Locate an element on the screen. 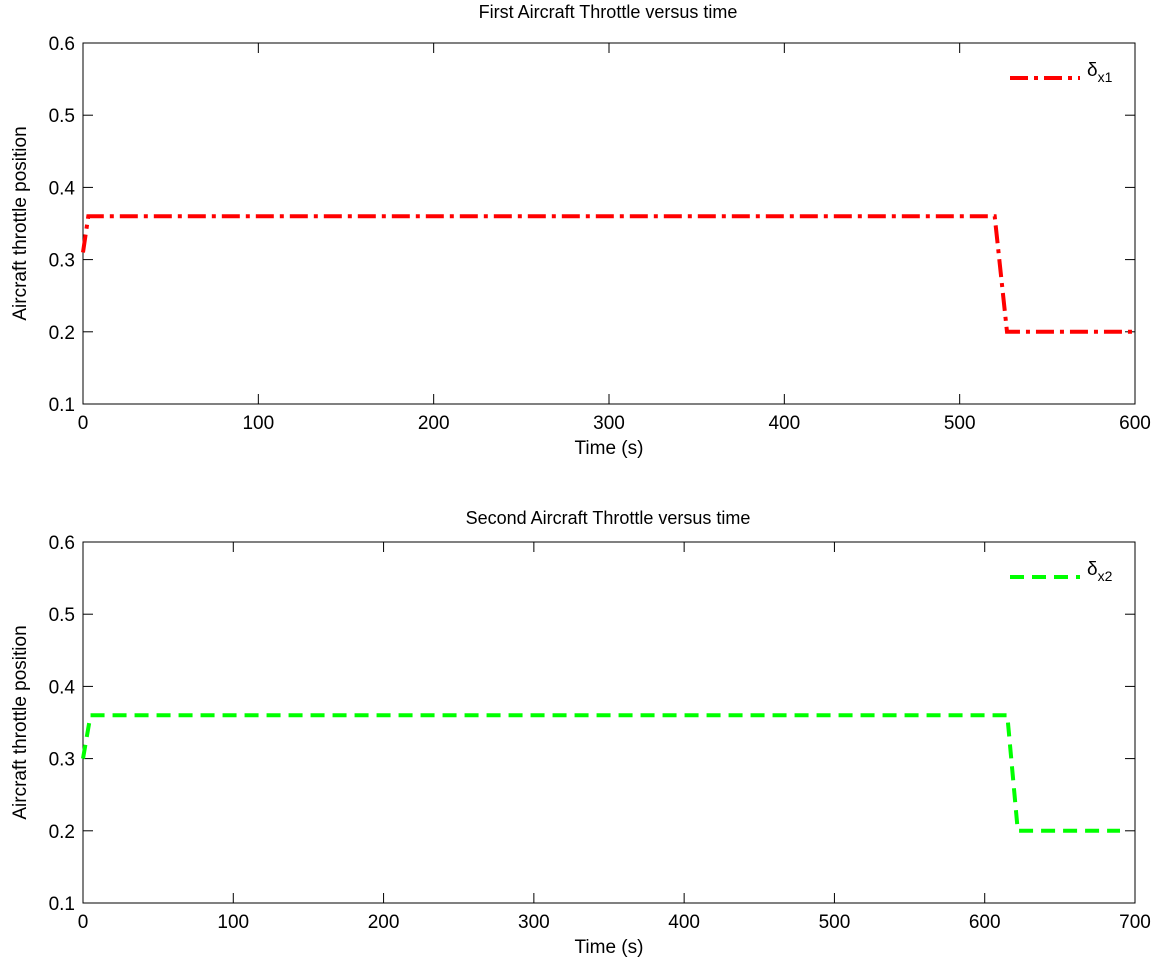 Image resolution: width=1170 pixels, height=968 pixels. x-tick-label: 700 is located at coordinates (1135, 922).